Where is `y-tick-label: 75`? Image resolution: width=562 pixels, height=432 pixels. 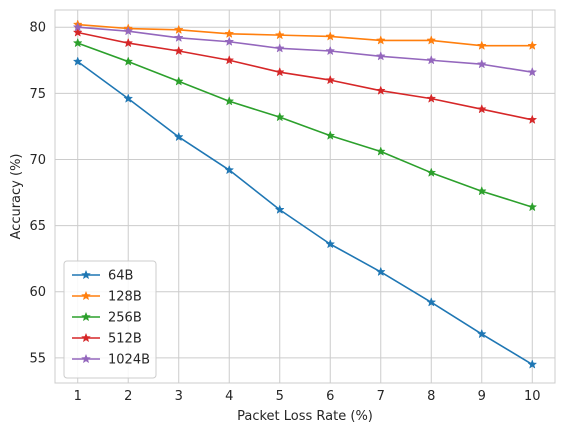
y-tick-label: 75 is located at coordinates (37, 94).